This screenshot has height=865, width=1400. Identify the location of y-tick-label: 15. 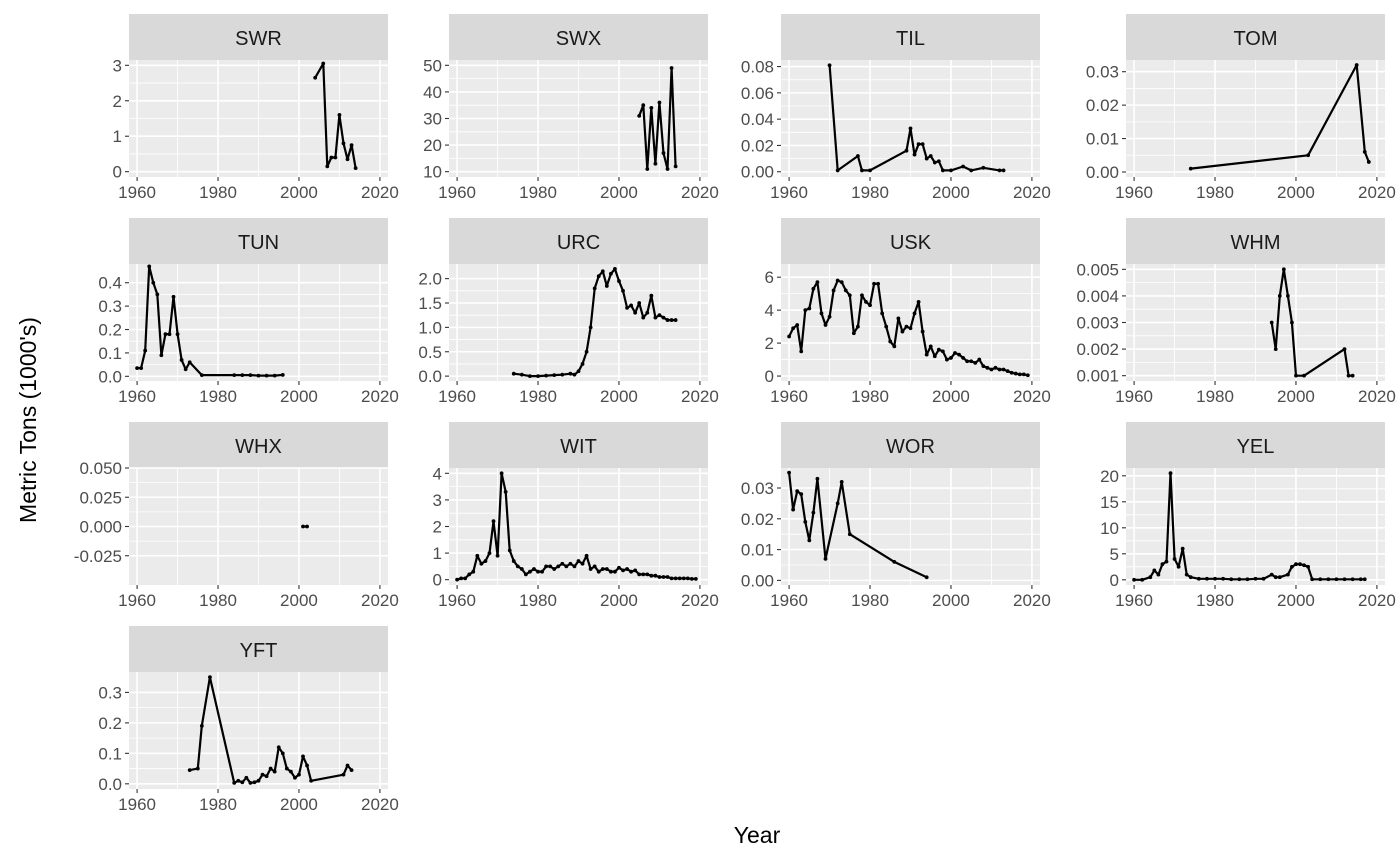
(1109, 502).